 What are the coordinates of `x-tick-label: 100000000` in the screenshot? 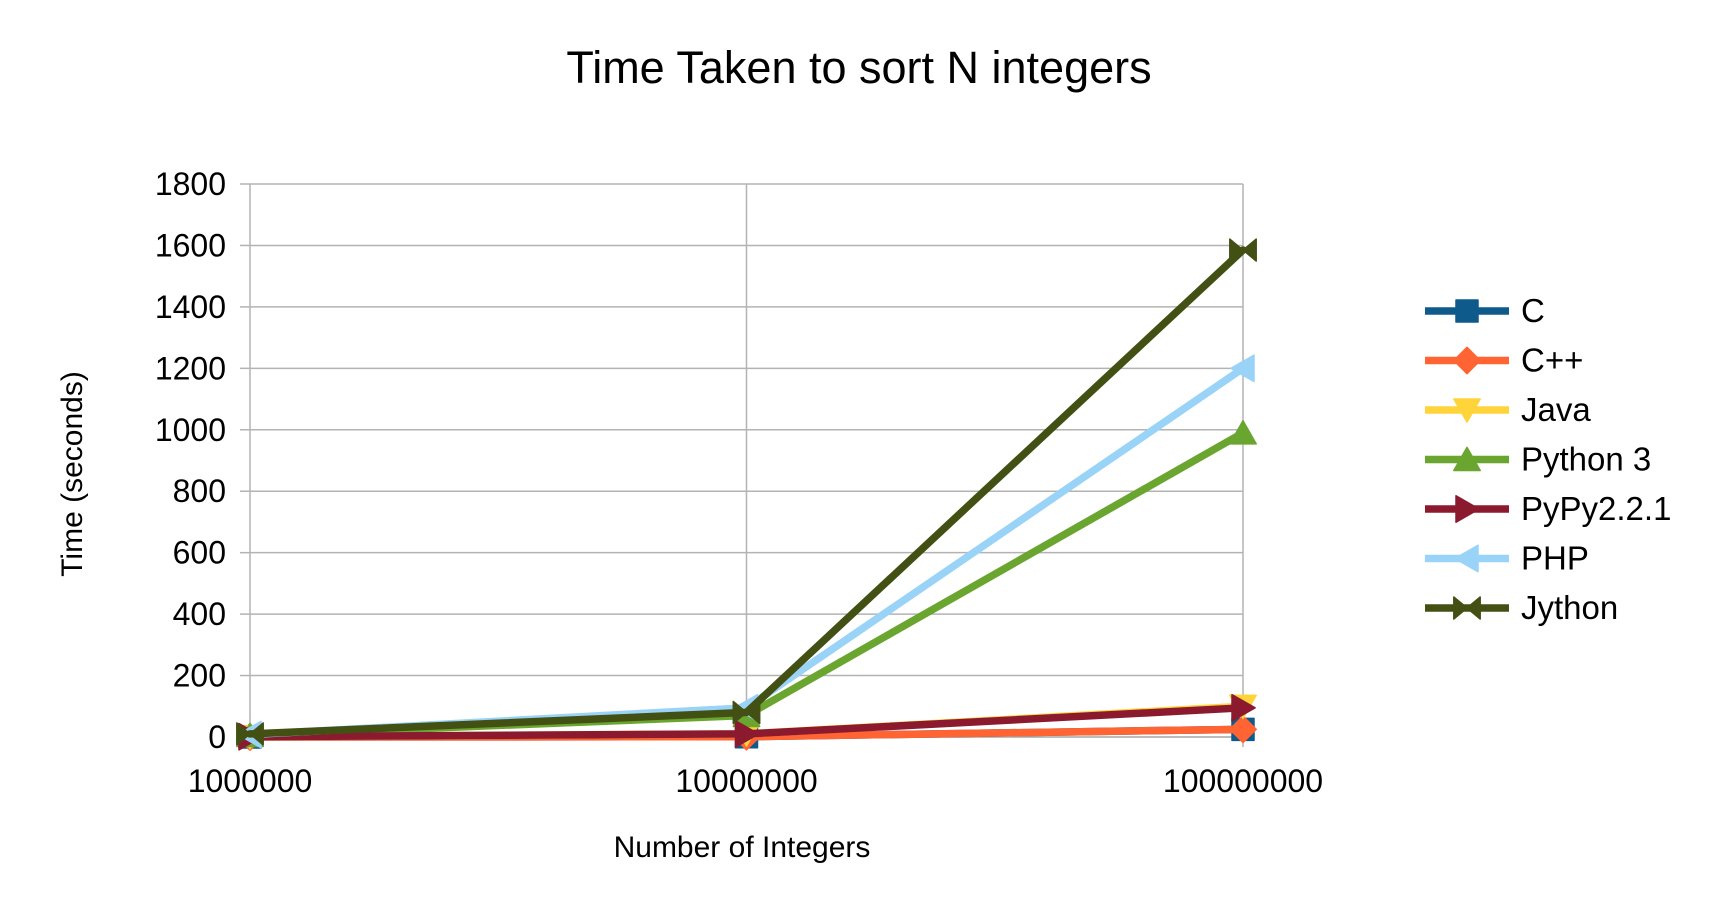 It's located at (1243, 781).